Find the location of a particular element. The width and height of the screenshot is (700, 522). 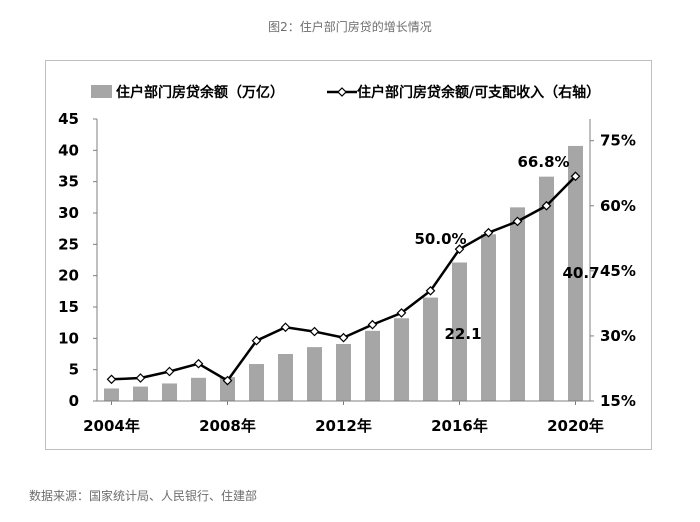

bar-2016 is located at coordinates (459, 331).